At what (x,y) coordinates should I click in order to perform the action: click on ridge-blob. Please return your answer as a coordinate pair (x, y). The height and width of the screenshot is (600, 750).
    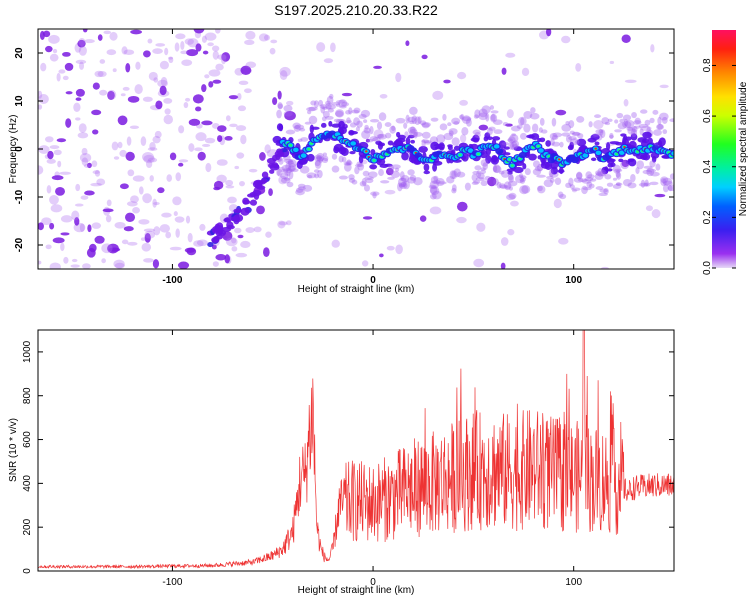
    Looking at the image, I should click on (574, 160).